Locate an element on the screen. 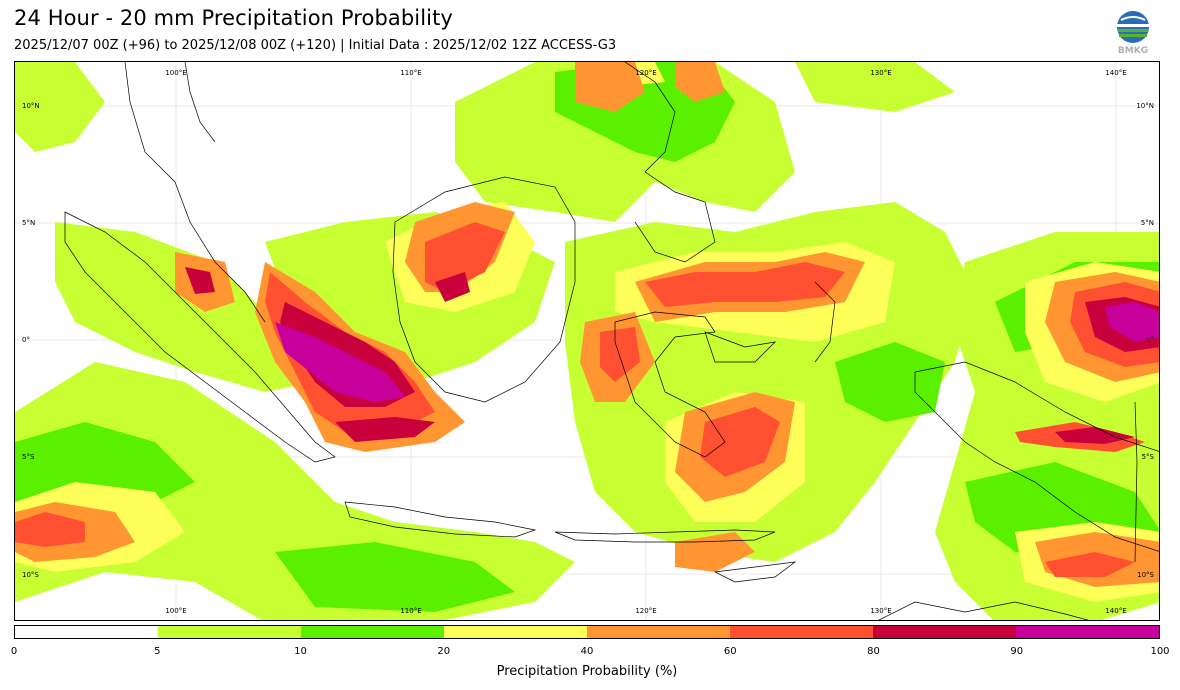 Image resolution: width=1180 pixels, height=690 pixels. longitude-labels-top: 100°E 110°E 120°E 130°E 140°E is located at coordinates (645, 73).